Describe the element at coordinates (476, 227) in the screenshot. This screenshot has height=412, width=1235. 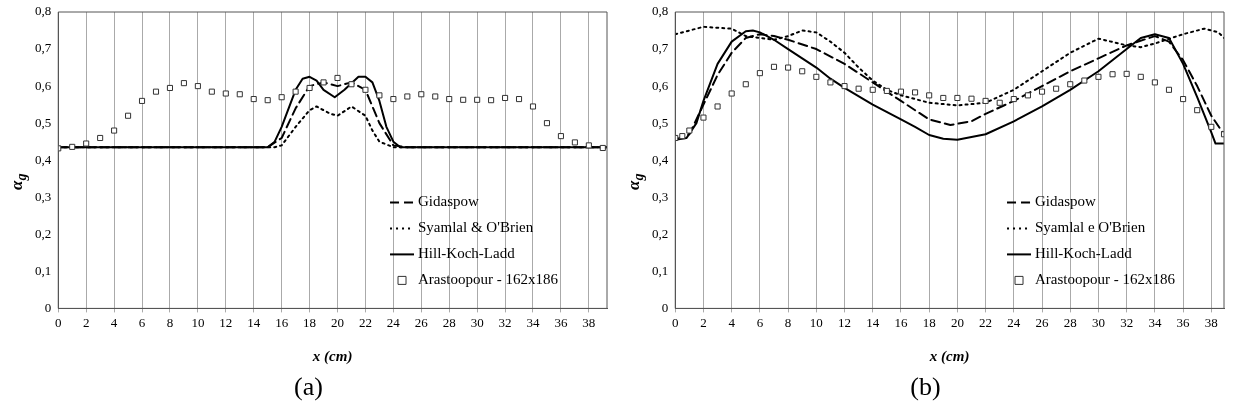
I see `legend-label: Syamlal & O'Brien` at that location.